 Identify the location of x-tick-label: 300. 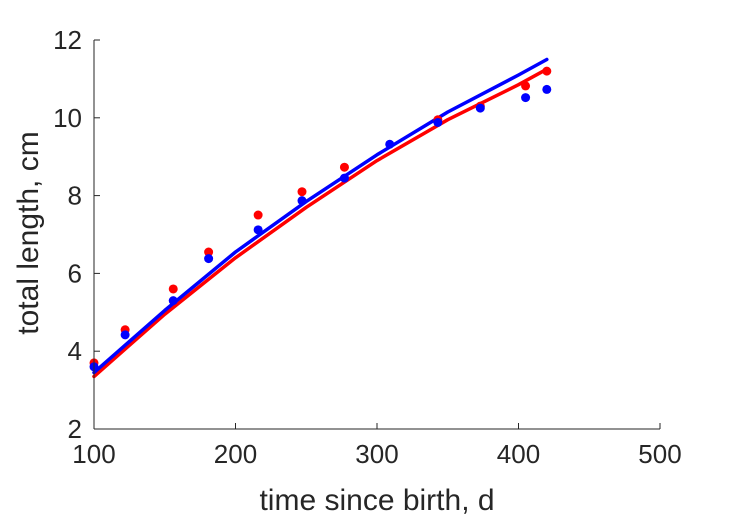
(376, 454).